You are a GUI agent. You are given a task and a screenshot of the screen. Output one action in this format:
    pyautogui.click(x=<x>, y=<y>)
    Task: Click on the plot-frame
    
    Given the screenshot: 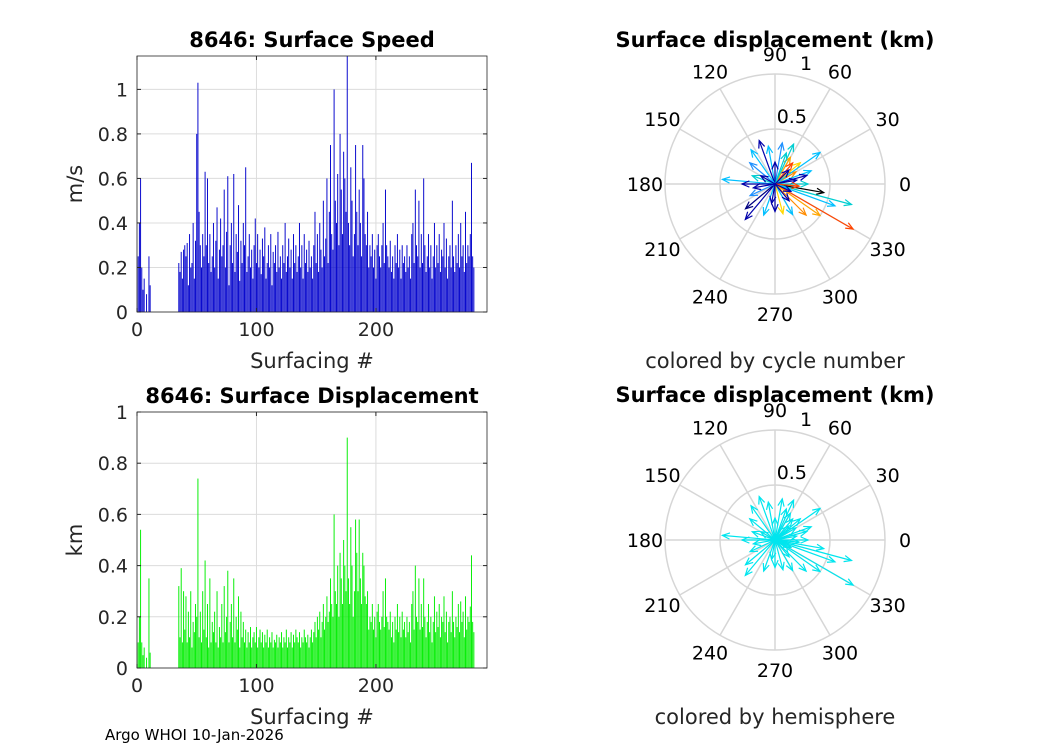 What is the action you would take?
    pyautogui.click(x=312, y=540)
    